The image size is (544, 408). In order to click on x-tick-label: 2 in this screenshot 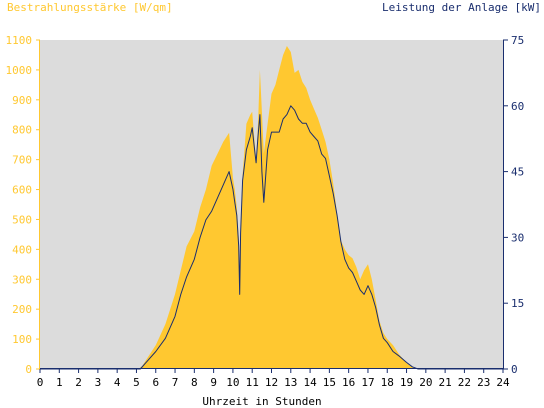, I will do `click(78, 382)`.